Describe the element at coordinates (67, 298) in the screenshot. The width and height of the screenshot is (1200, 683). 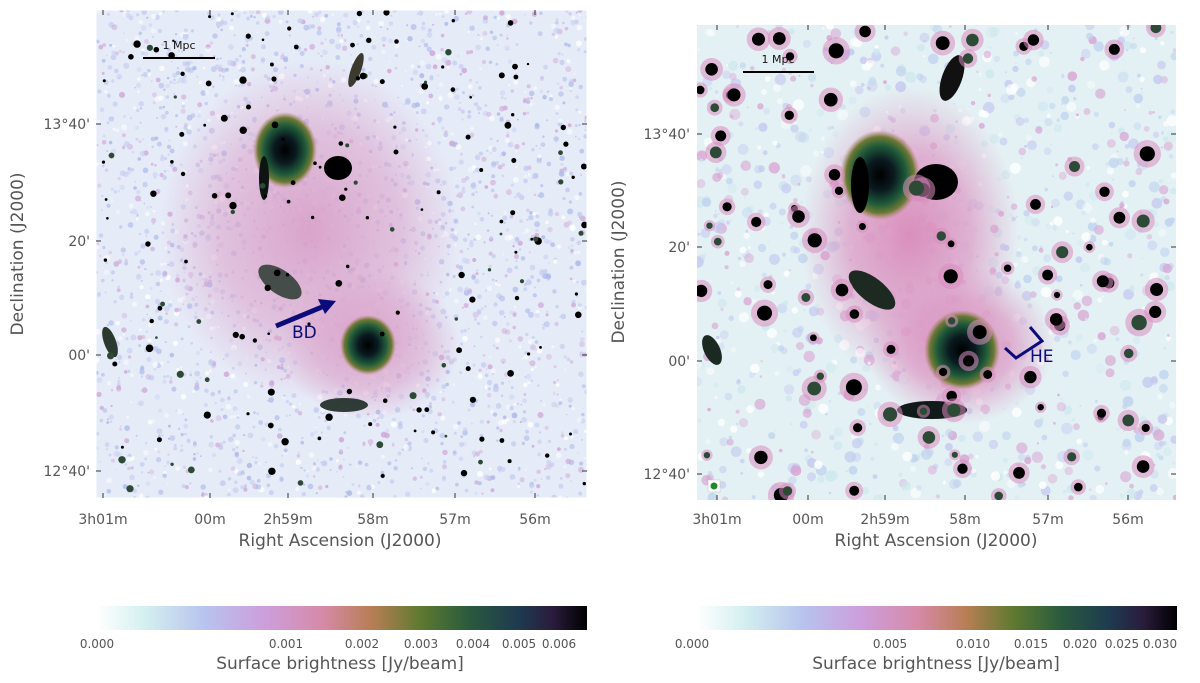
I see `left-y-tick-labels: 13°40' 20' 00' 12°40'` at that location.